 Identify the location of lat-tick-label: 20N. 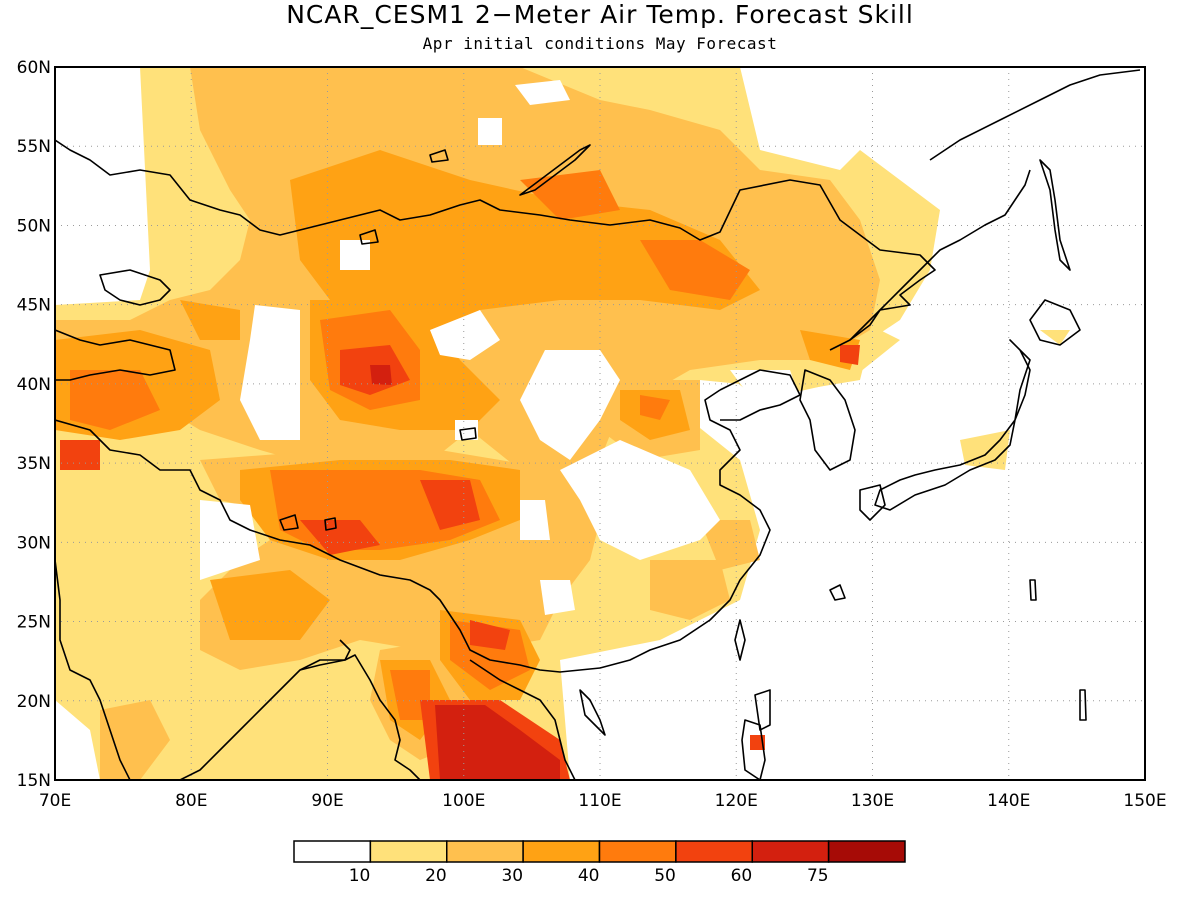
(34, 702).